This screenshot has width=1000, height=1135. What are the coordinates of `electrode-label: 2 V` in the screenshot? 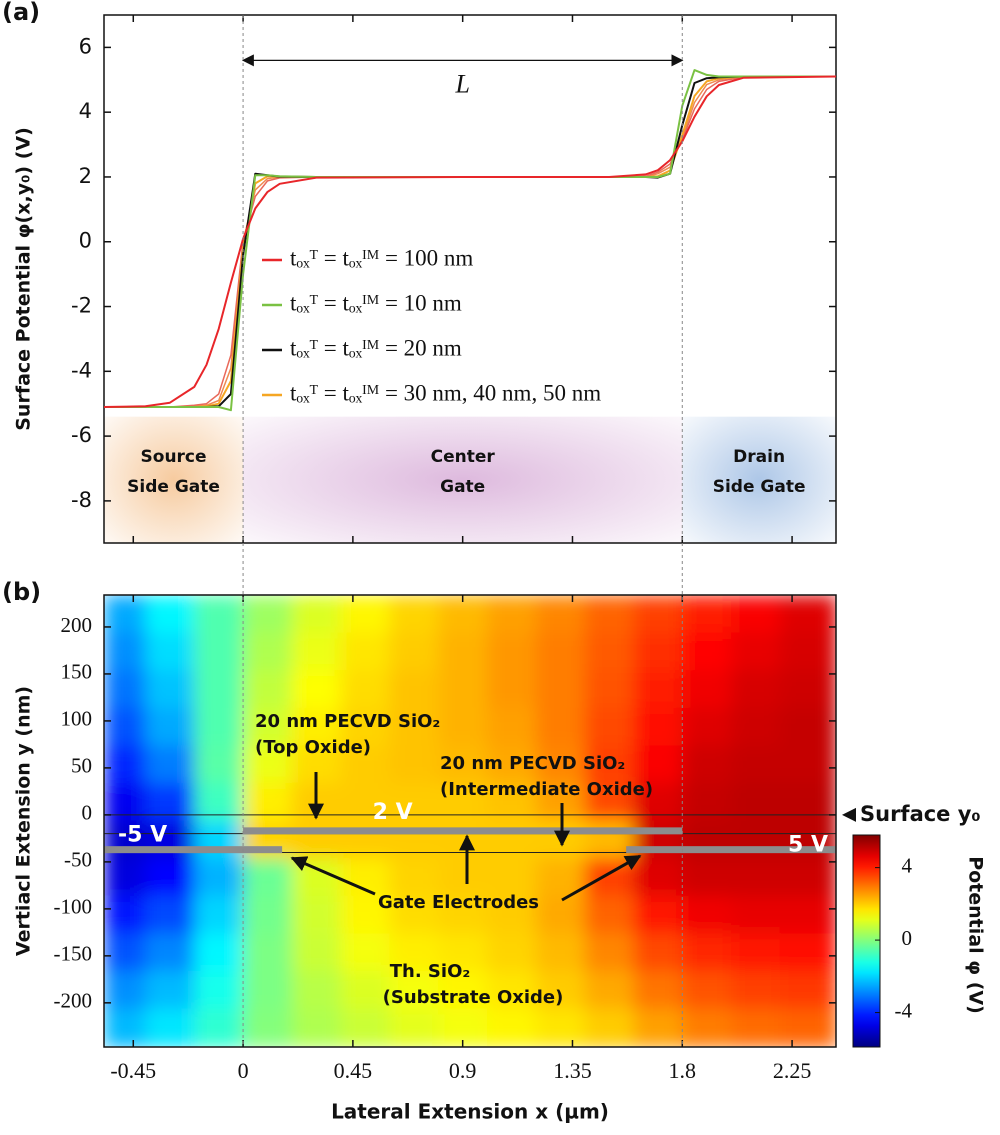 It's located at (393, 812).